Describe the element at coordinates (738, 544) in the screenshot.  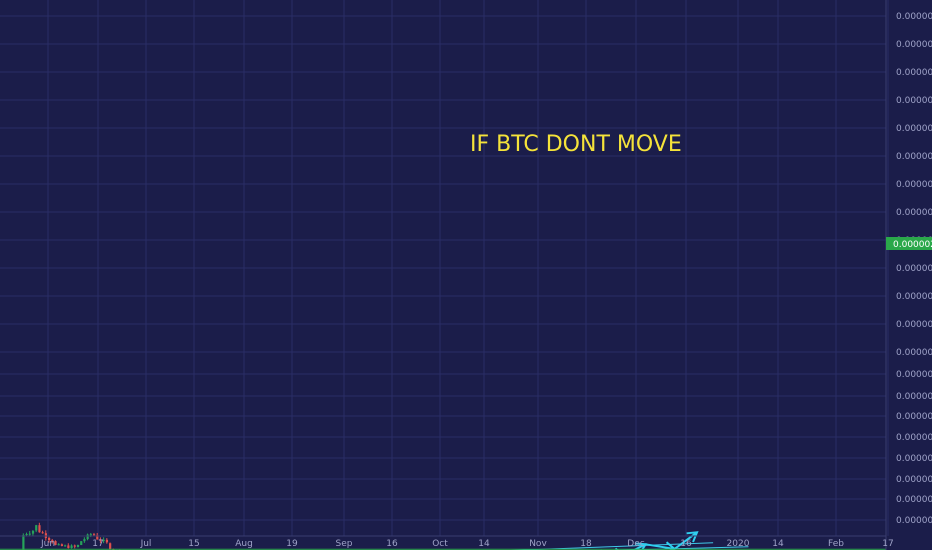
I see `x-tick-label: 2020` at that location.